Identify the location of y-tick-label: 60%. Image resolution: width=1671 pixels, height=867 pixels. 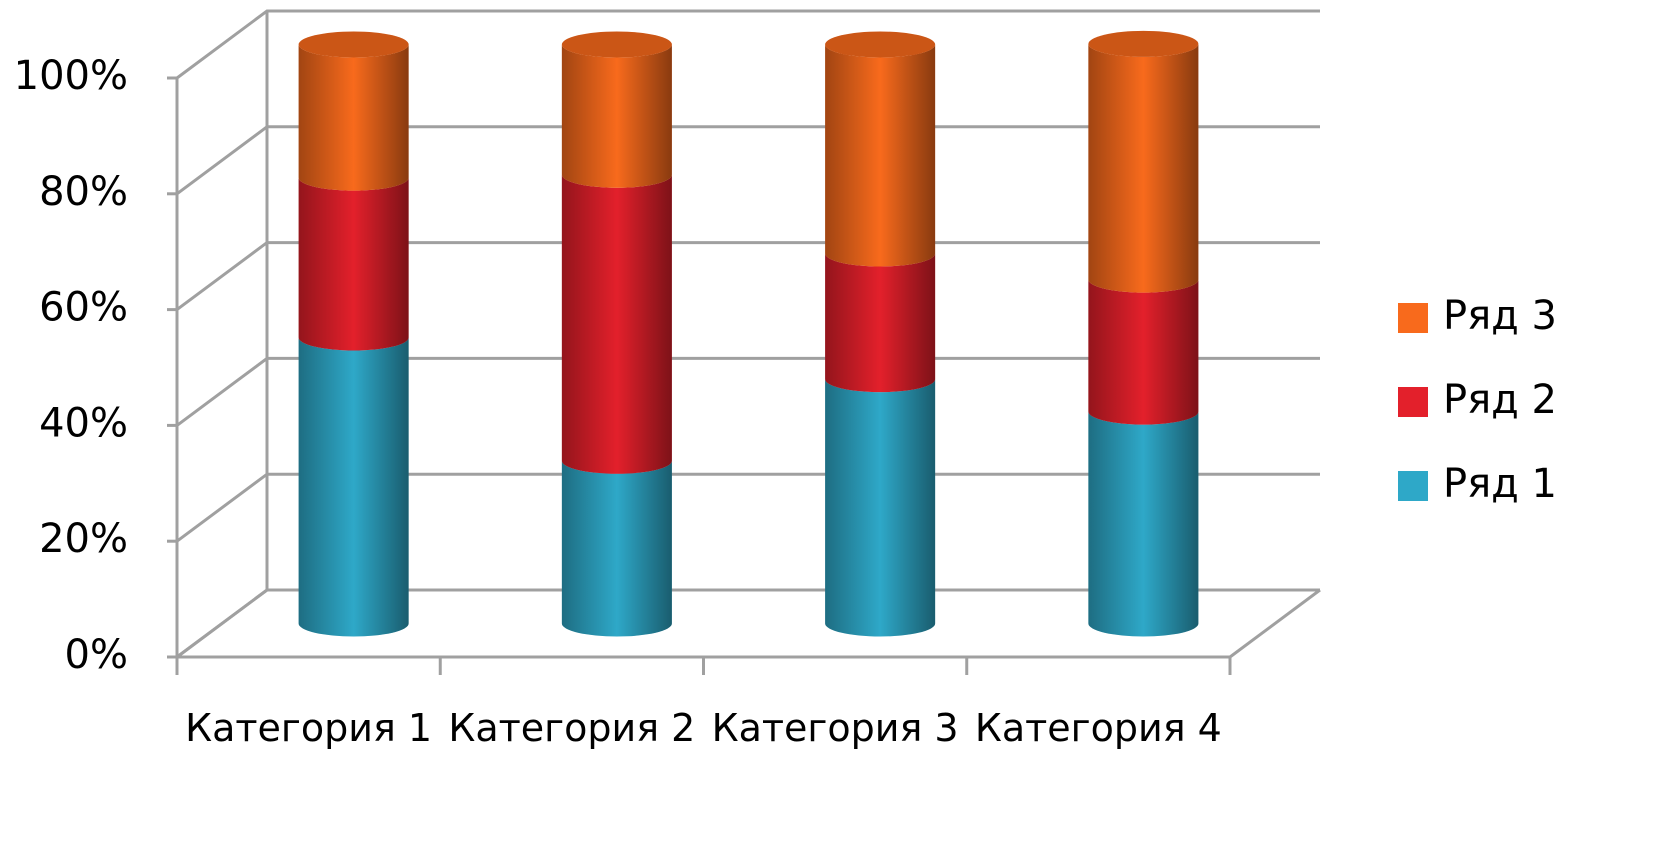
(83, 308).